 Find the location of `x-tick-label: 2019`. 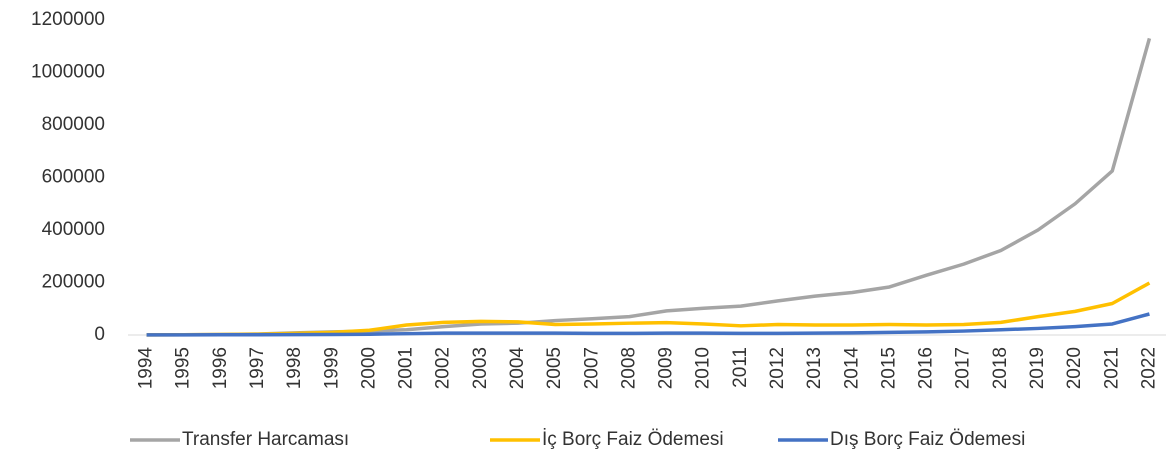

x-tick-label: 2019 is located at coordinates (1037, 368).